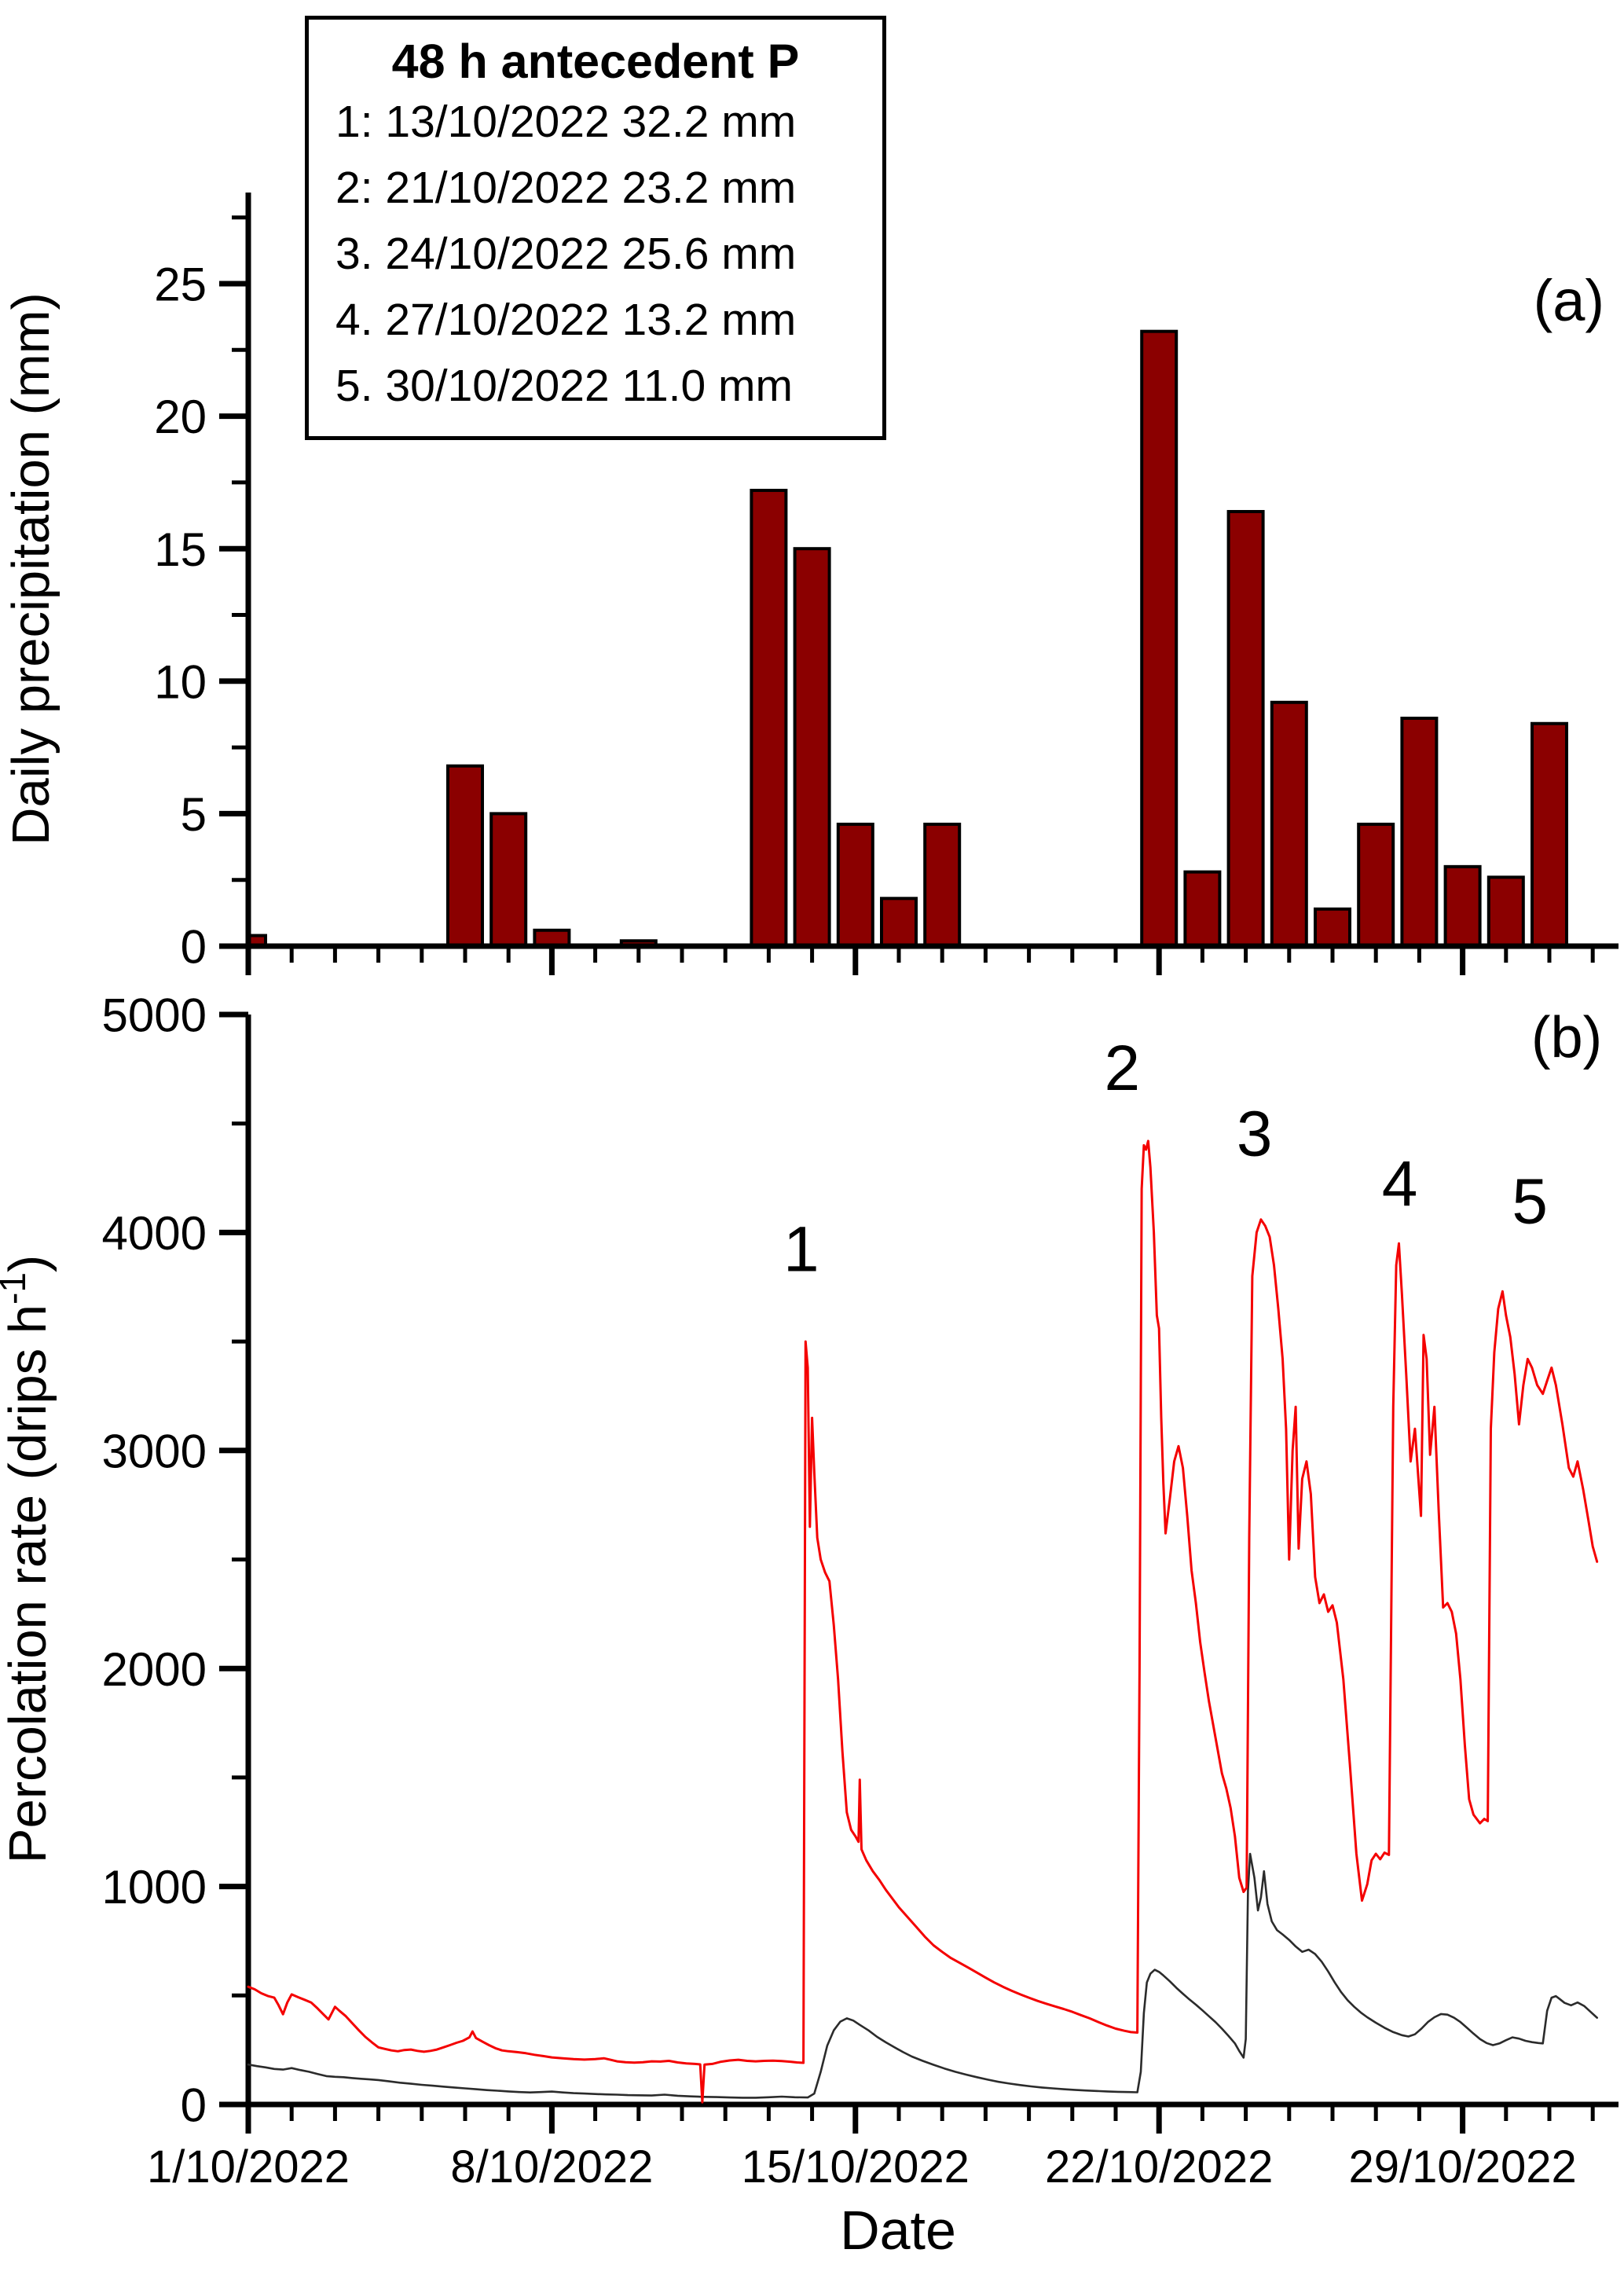 The image size is (1624, 2275). I want to click on precip-y-axis-title: Daily precipitation (mm), so click(31, 569).